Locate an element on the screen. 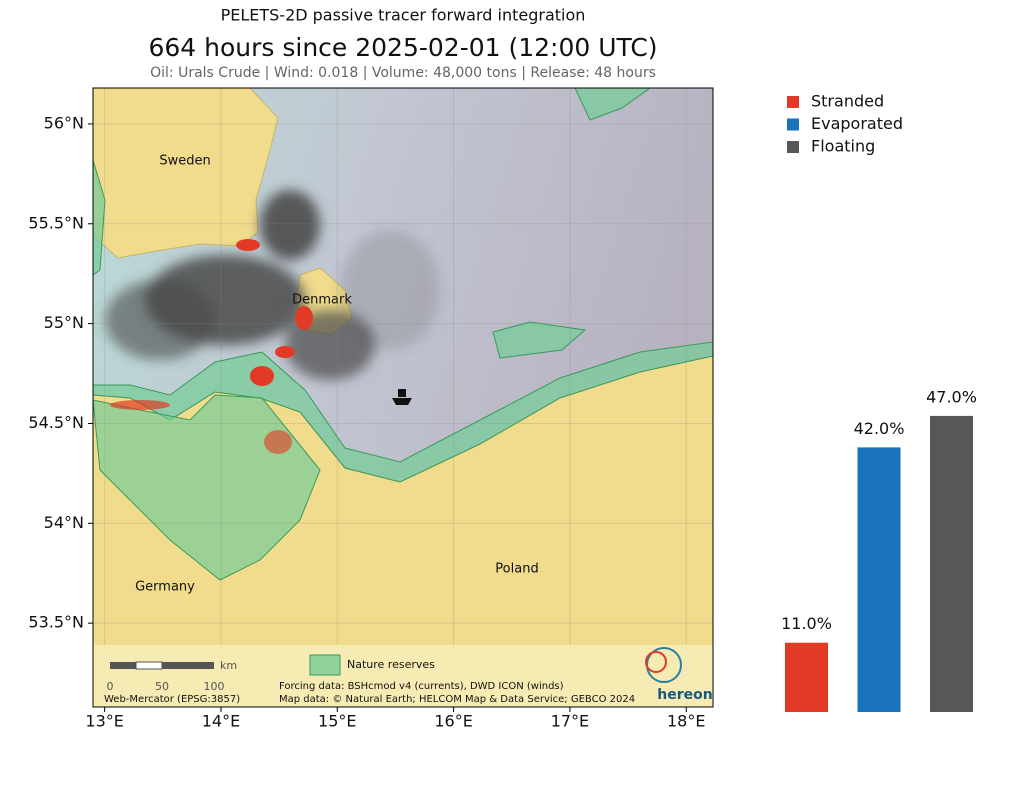  legend-label: Evaporated is located at coordinates (857, 123).